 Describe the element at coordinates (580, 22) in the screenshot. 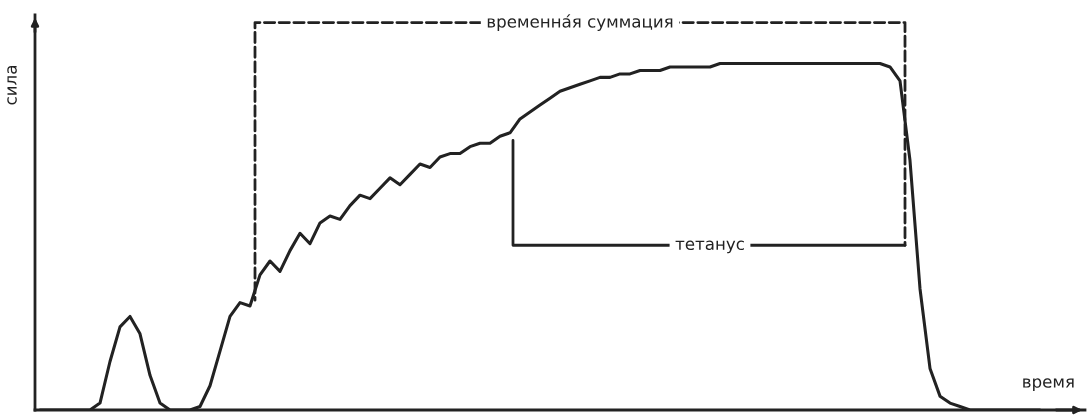

I see `text: временна́я суммация` at that location.